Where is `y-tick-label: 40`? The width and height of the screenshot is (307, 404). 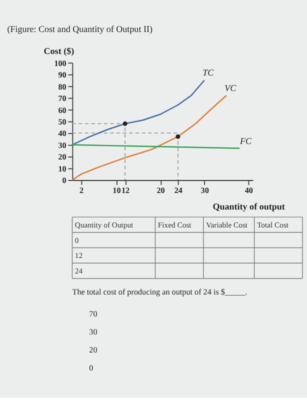 y-tick-label: 40 is located at coordinates (62, 133).